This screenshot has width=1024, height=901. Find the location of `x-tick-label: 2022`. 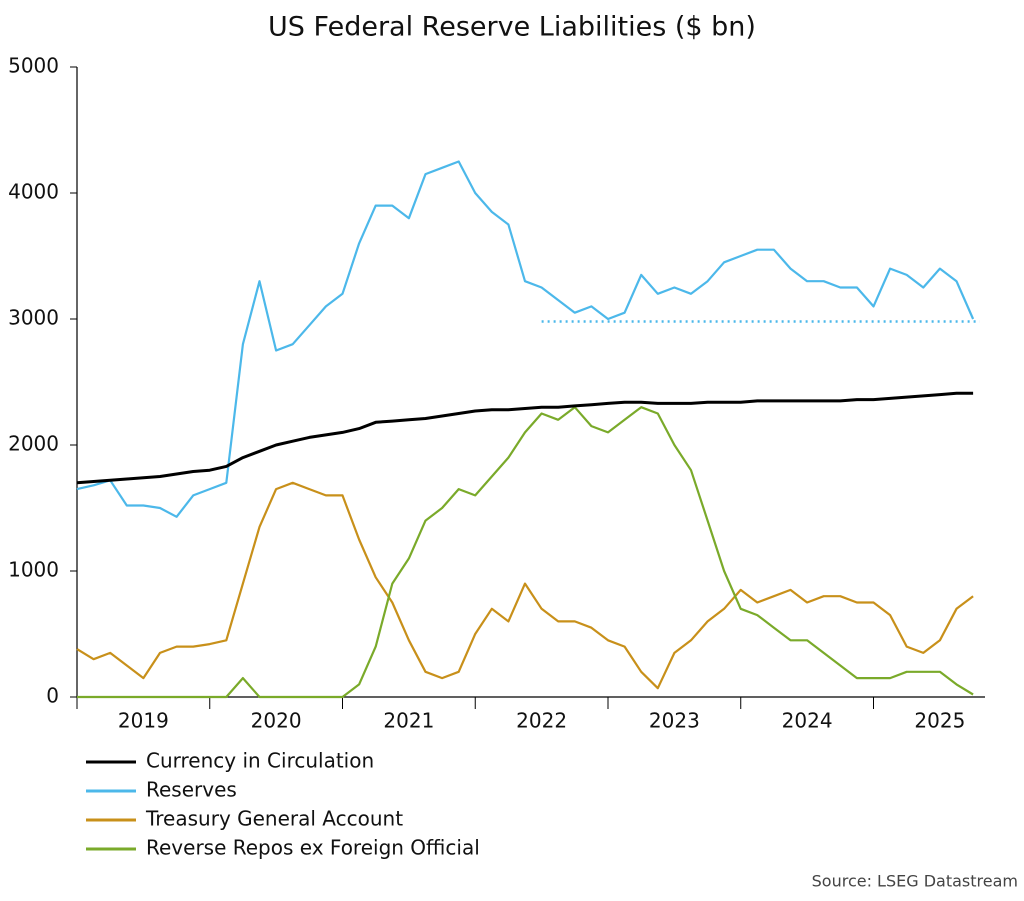

x-tick-label: 2022 is located at coordinates (541, 721).